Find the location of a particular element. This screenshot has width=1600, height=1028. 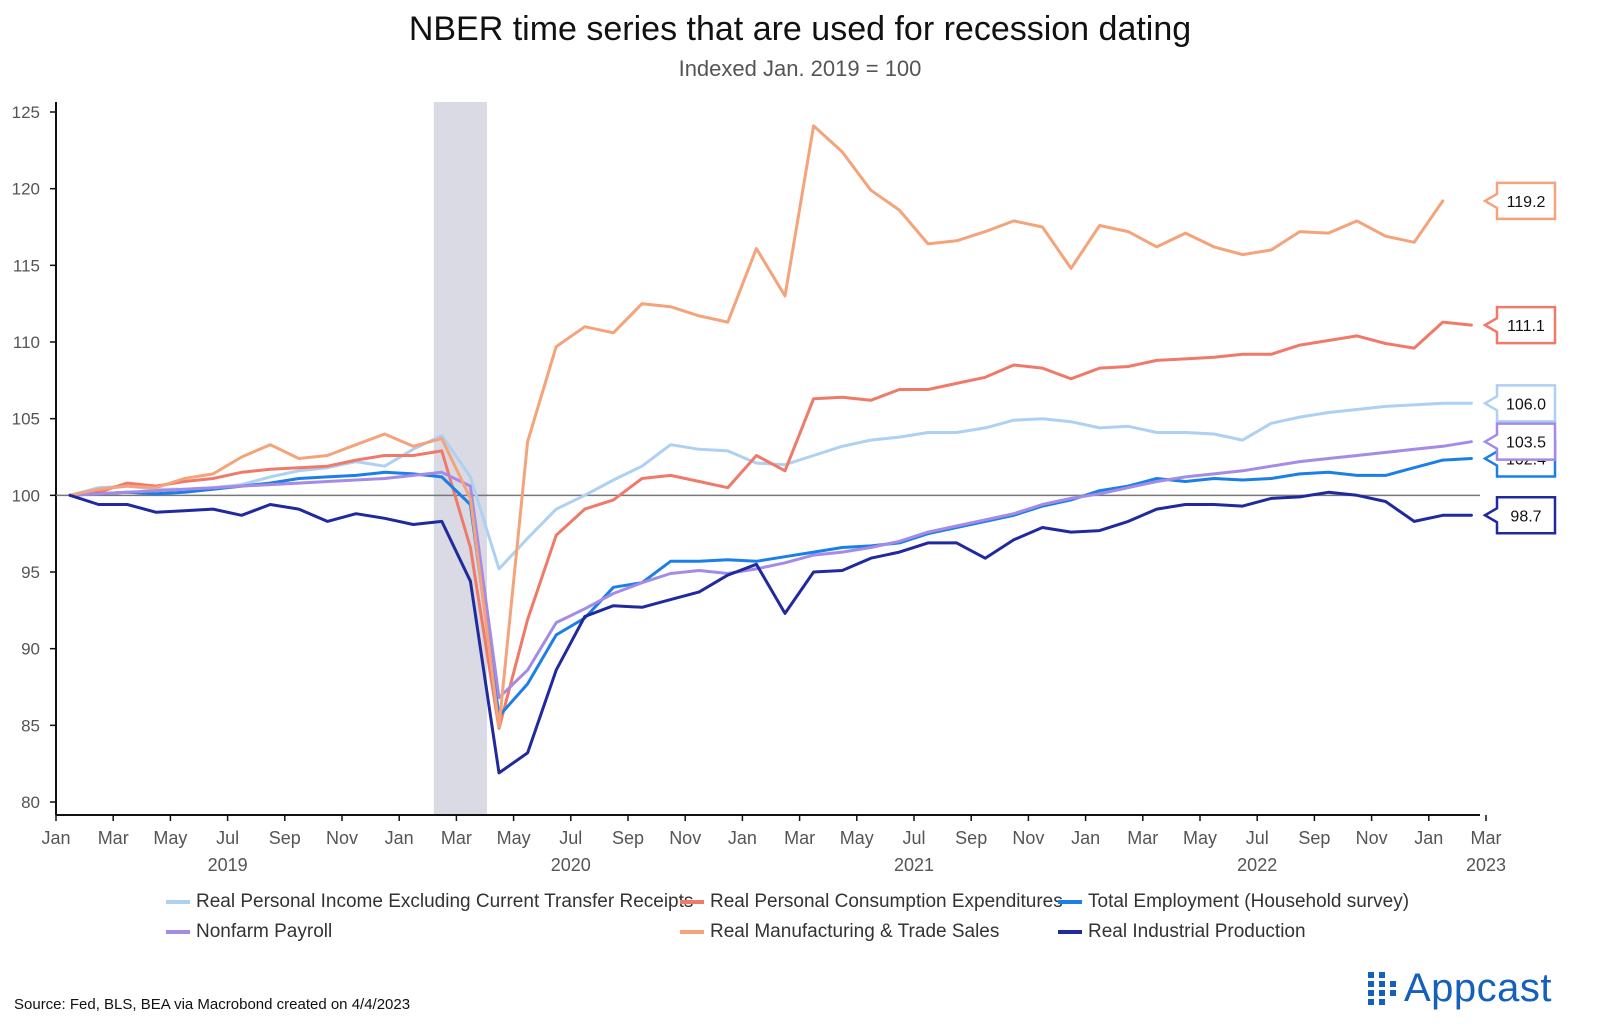

legend-item-industrial: Real Industrial Production is located at coordinates (1182, 932).